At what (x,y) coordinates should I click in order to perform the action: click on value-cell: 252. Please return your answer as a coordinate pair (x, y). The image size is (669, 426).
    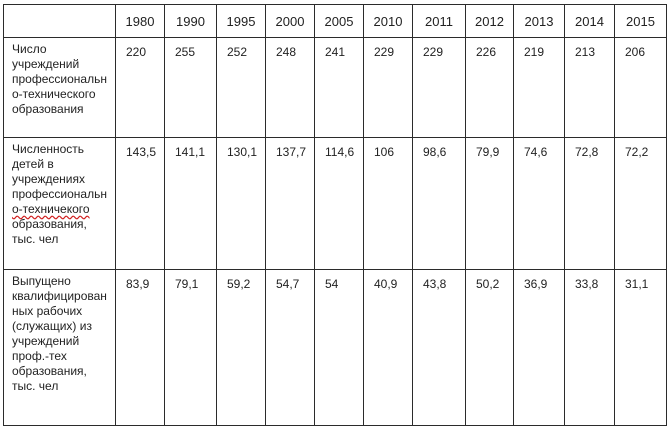
    Looking at the image, I should click on (241, 87).